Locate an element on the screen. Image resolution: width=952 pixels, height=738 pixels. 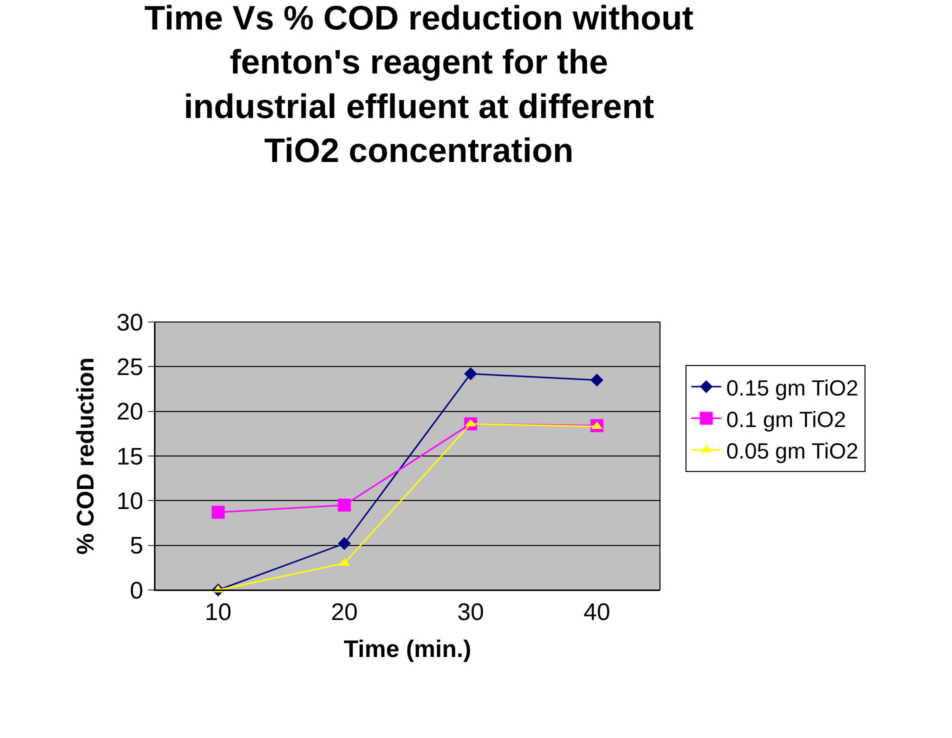
chart-title: Time Vs % COD reduction without fenton's reagent for the industrial effluent at different TiO2 concentration is located at coordinates (419, 85).